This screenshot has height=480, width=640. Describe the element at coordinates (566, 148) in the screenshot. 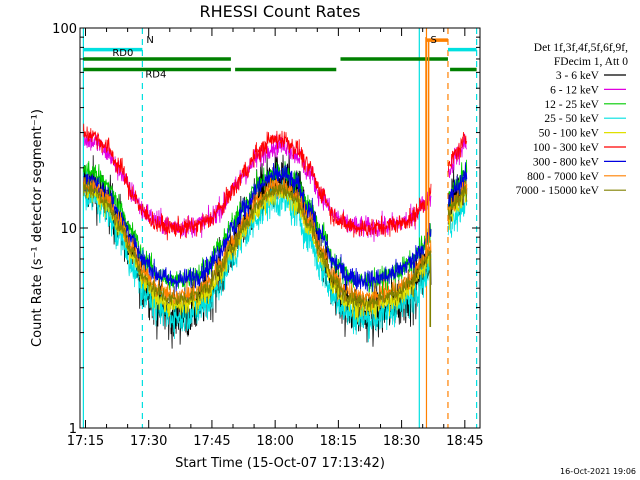

I see `legend-entry-label: 100 - 300 keV` at that location.